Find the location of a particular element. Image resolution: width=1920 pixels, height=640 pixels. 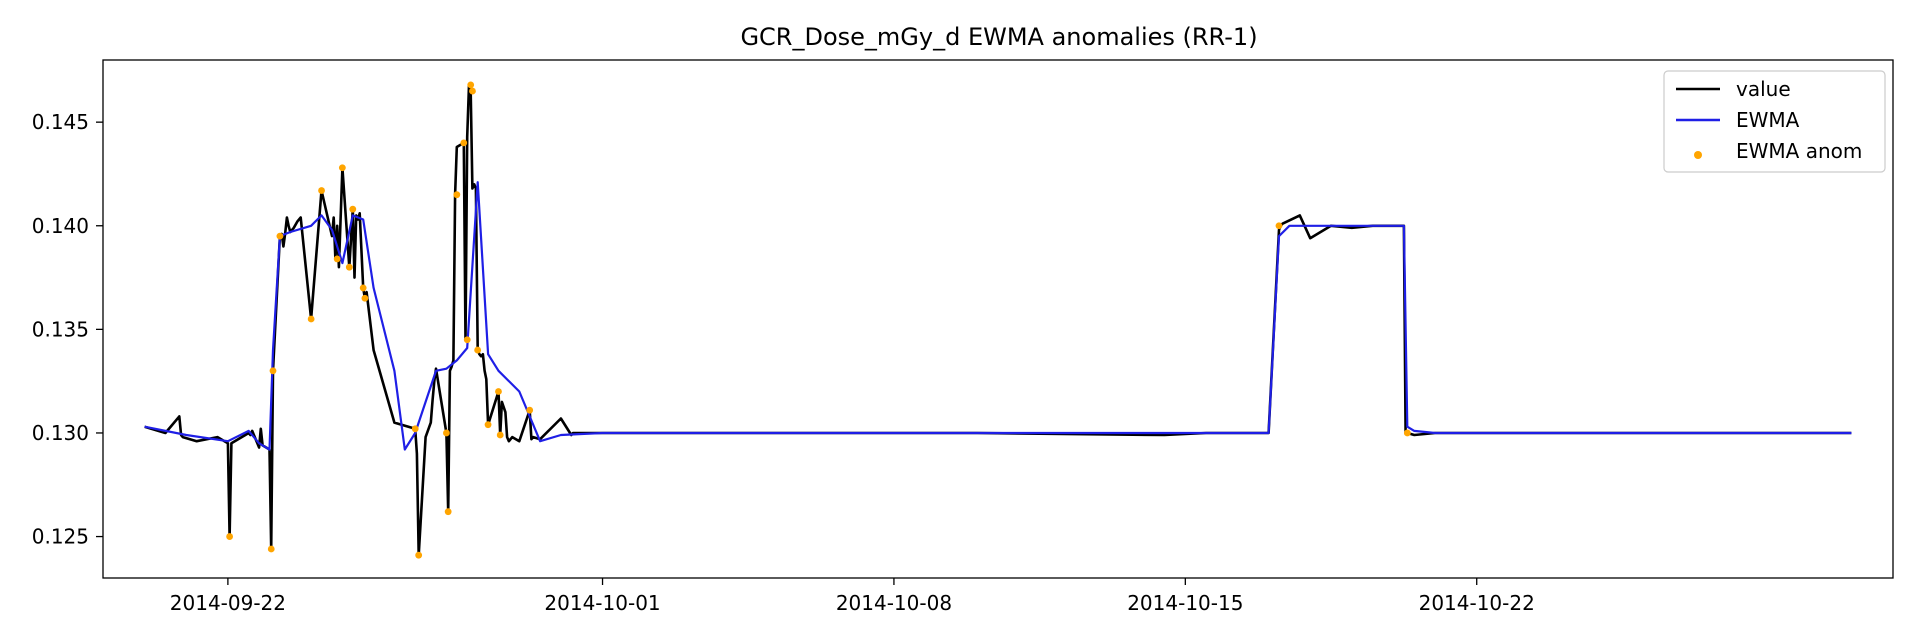

legend-box is located at coordinates (1774, 121).